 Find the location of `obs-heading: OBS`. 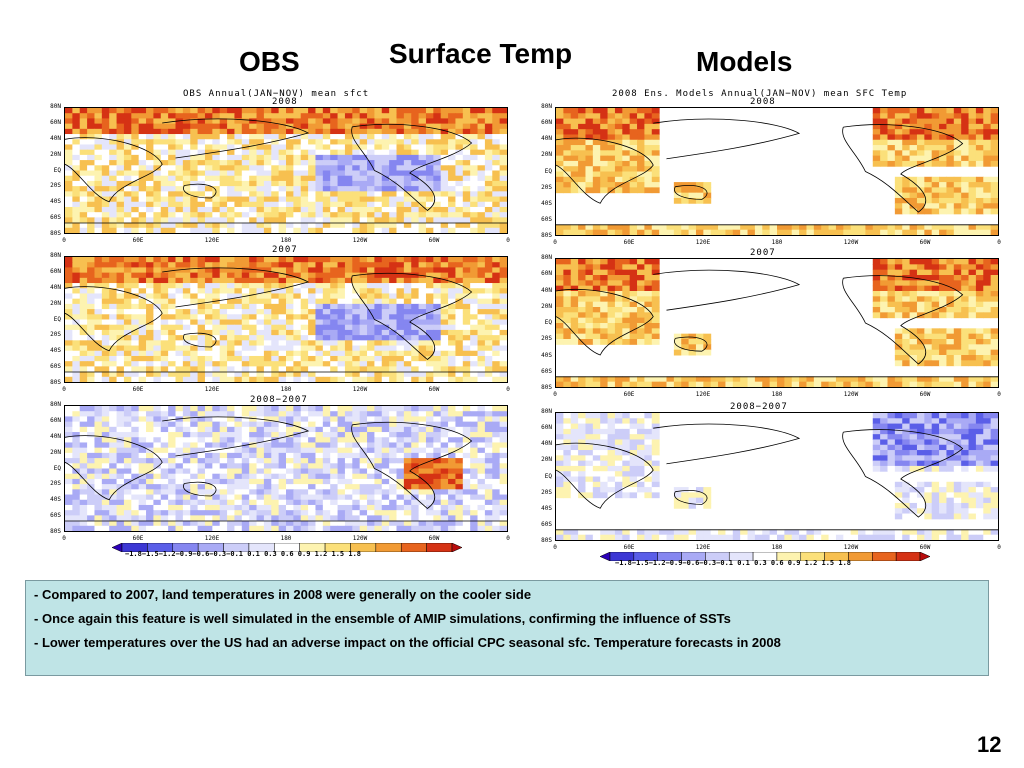

obs-heading: OBS is located at coordinates (269, 61).